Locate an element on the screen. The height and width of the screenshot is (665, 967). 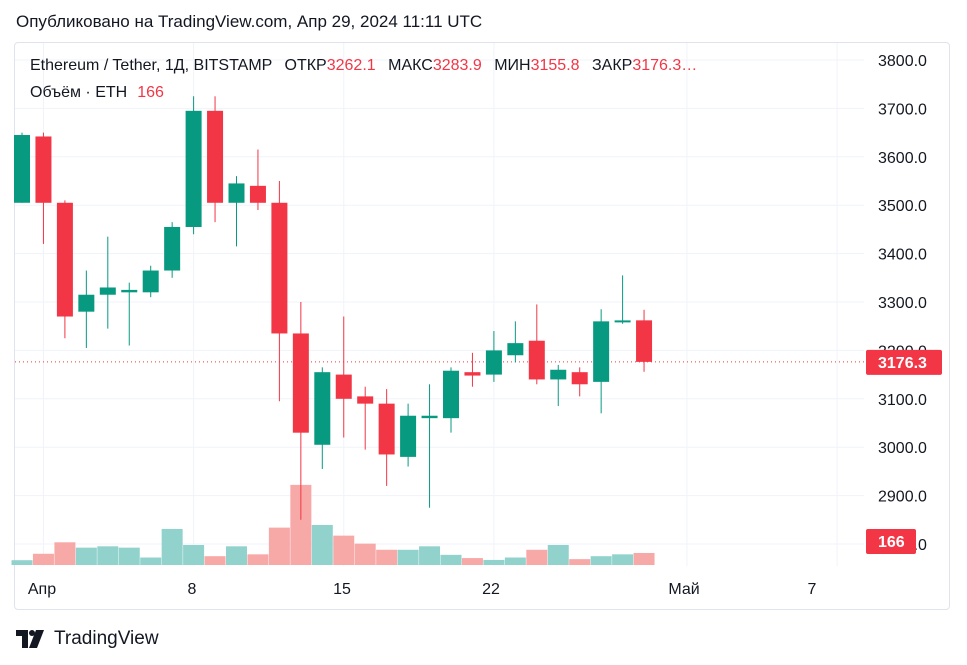
time-tick-label: 8 is located at coordinates (192, 589).